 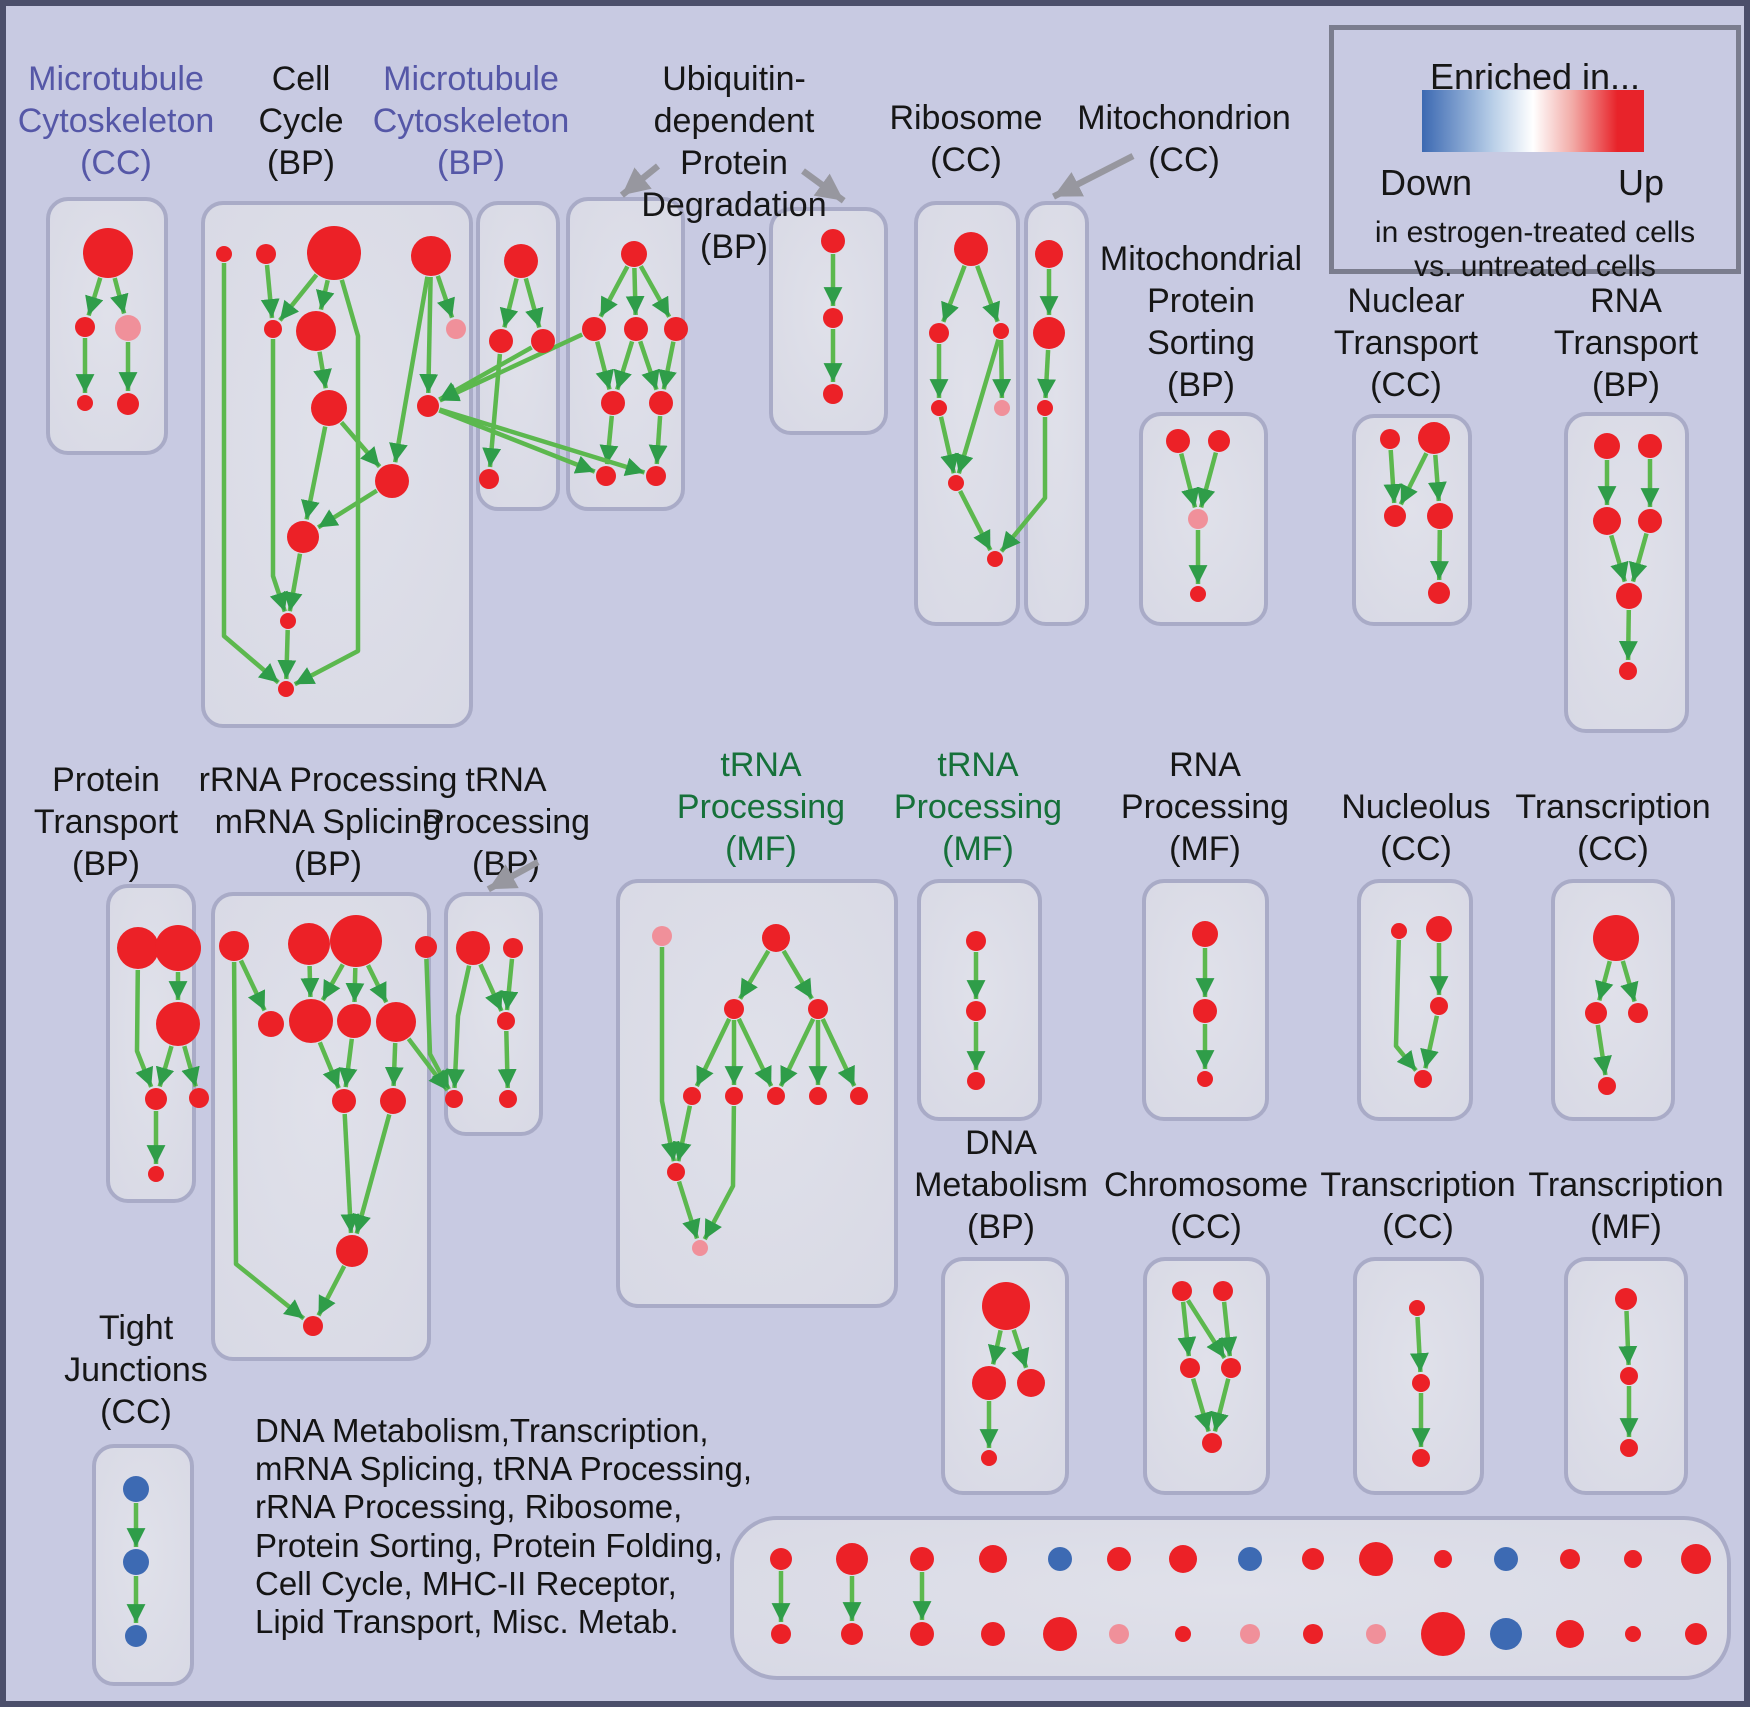 I want to click on cluster-label-ubiquitin-dependent-protein-degradation-bp: Degradation, so click(x=733, y=205).